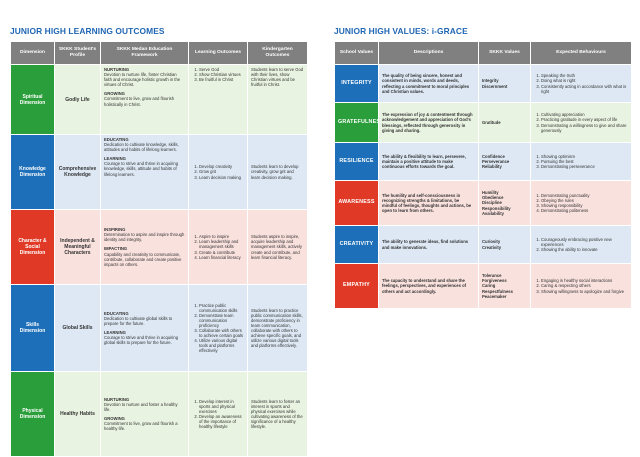  Describe the element at coordinates (356, 53) in the screenshot. I see `header-school-values: School Values` at that location.